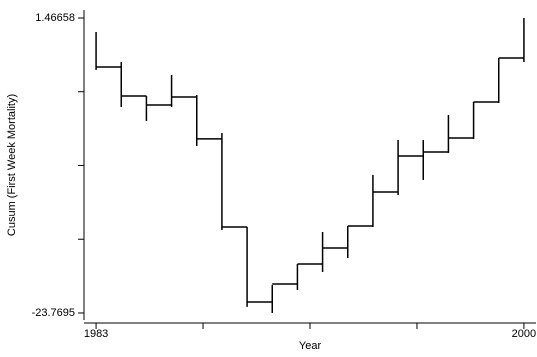 Image resolution: width=537 pixels, height=357 pixels. Describe the element at coordinates (96, 334) in the screenshot. I see `x-tick-label: 1983` at that location.